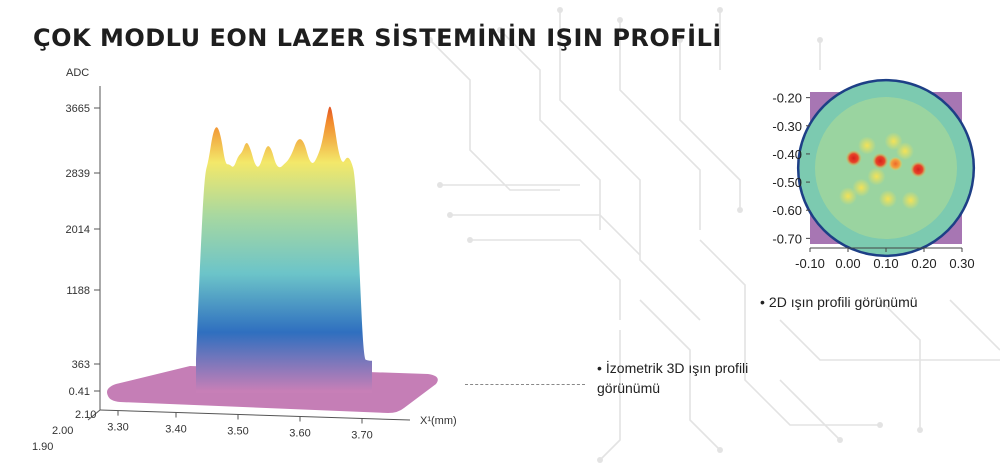 The image size is (1000, 472). What do you see at coordinates (438, 421) in the screenshot?
I see `x-axis-title: X¹(mm)` at bounding box center [438, 421].